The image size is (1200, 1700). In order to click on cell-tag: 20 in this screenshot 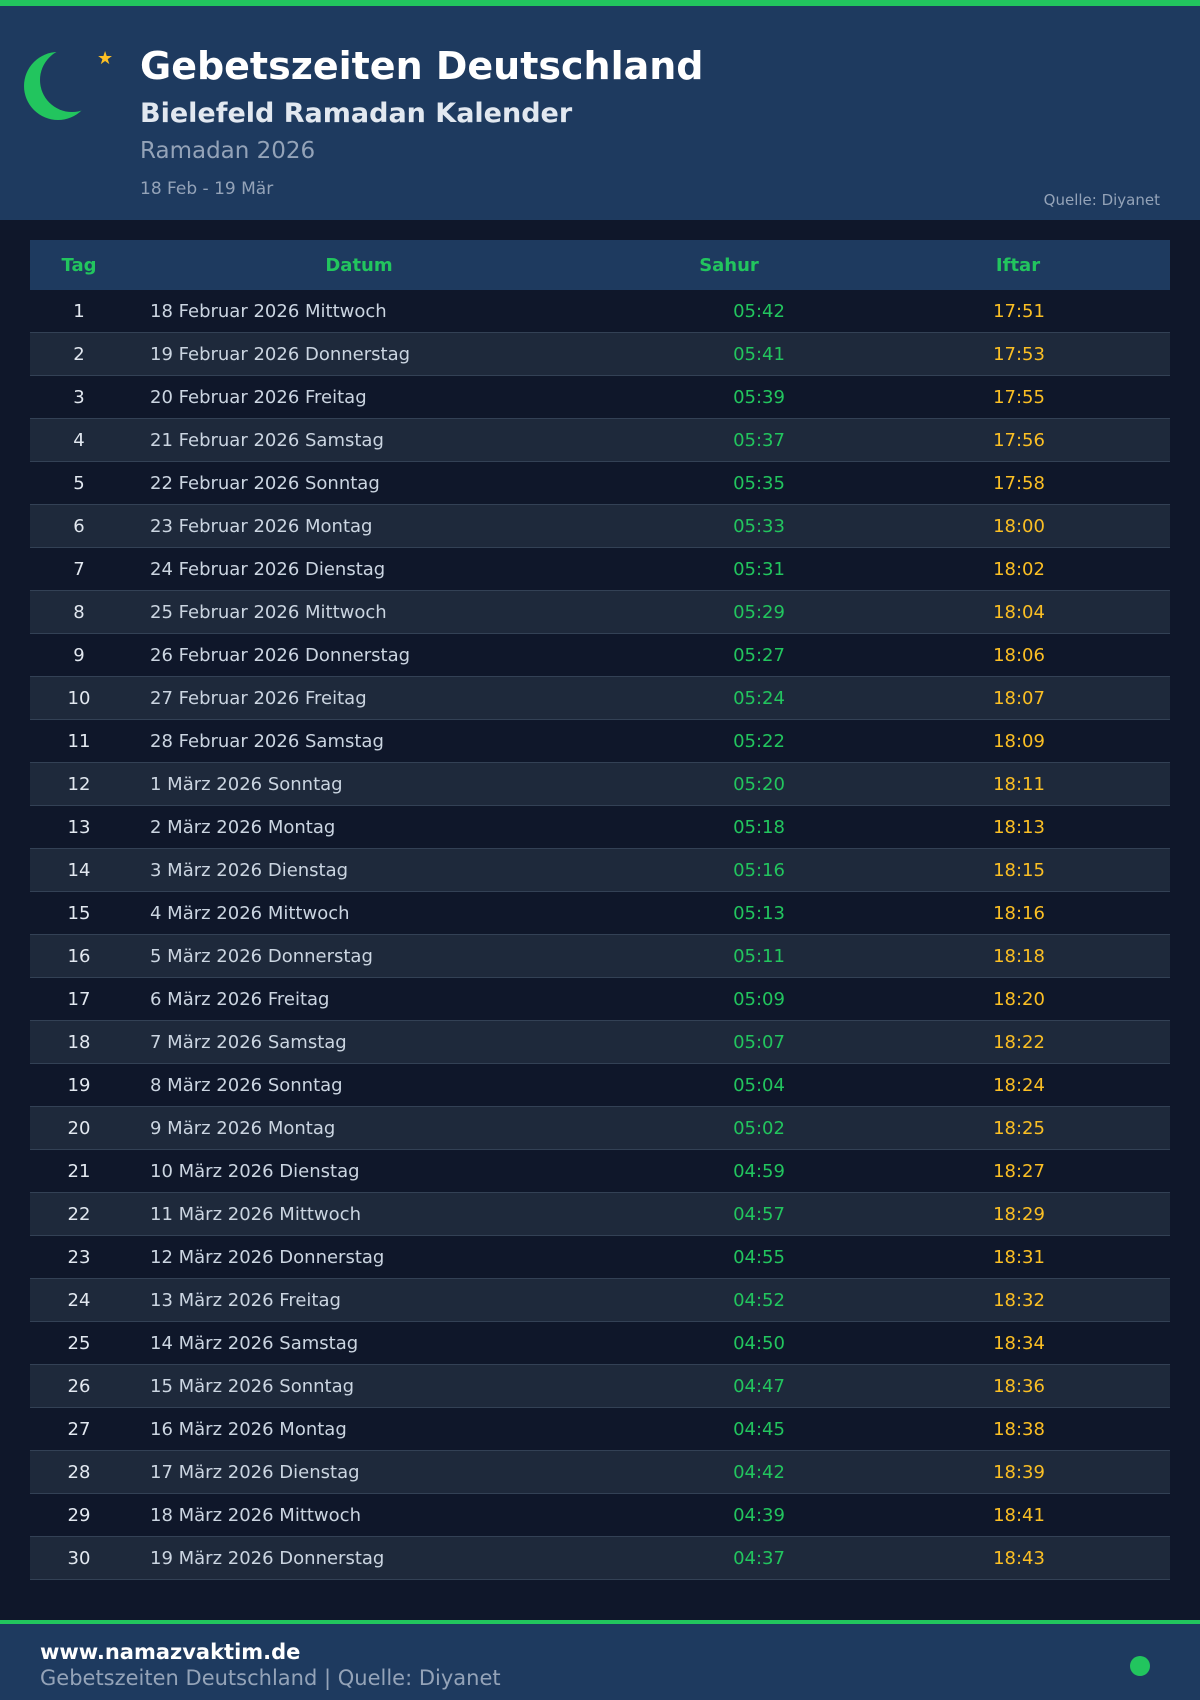, I will do `click(79, 1128)`.